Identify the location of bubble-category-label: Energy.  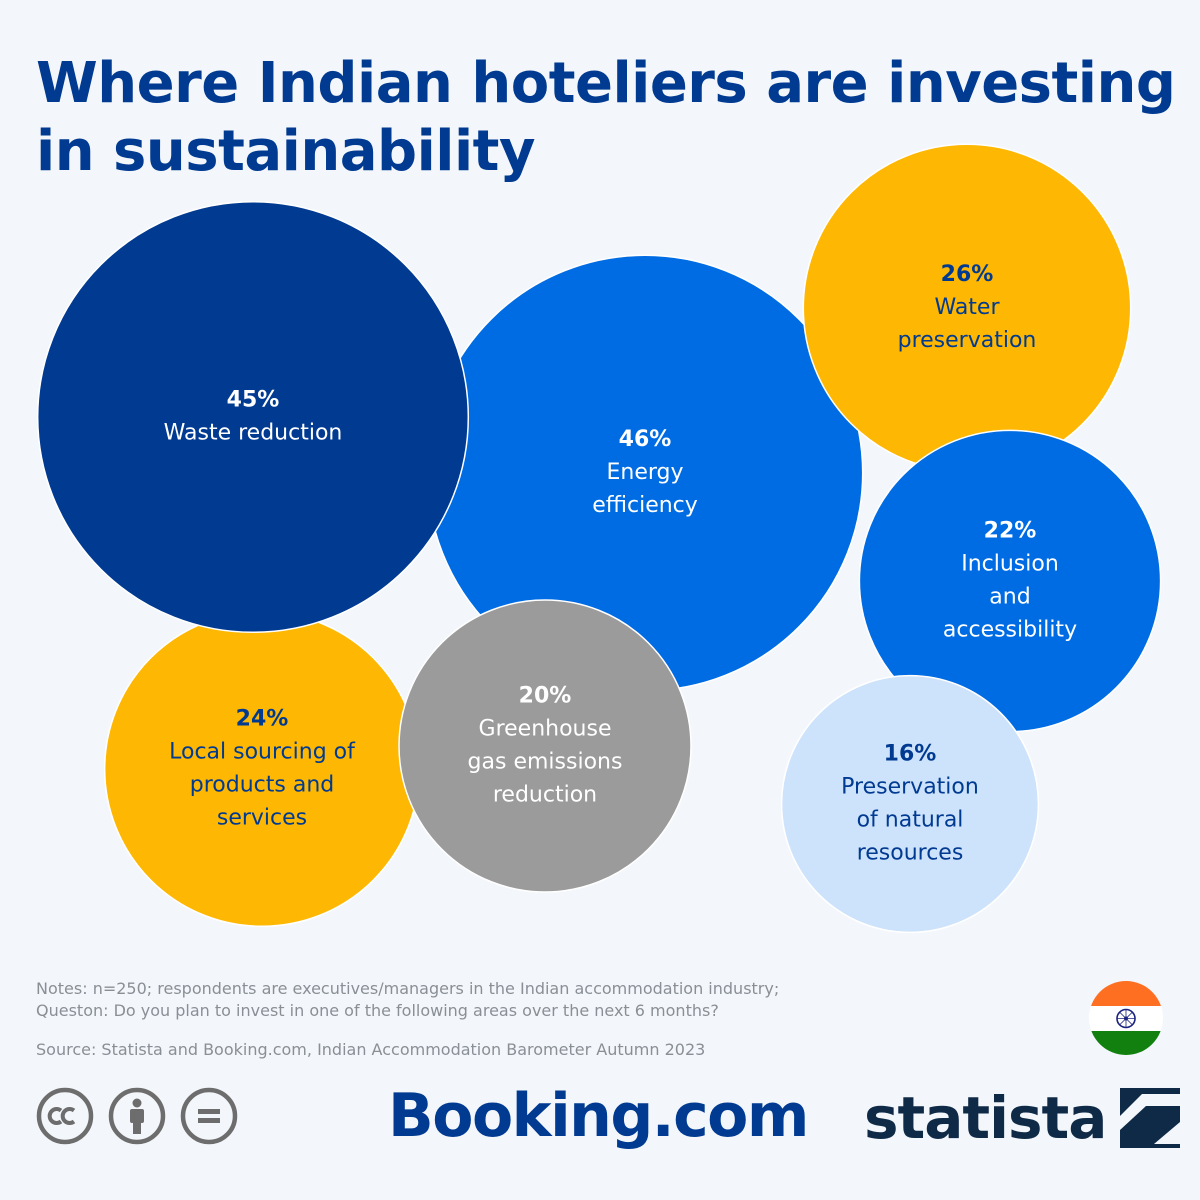
(644, 472).